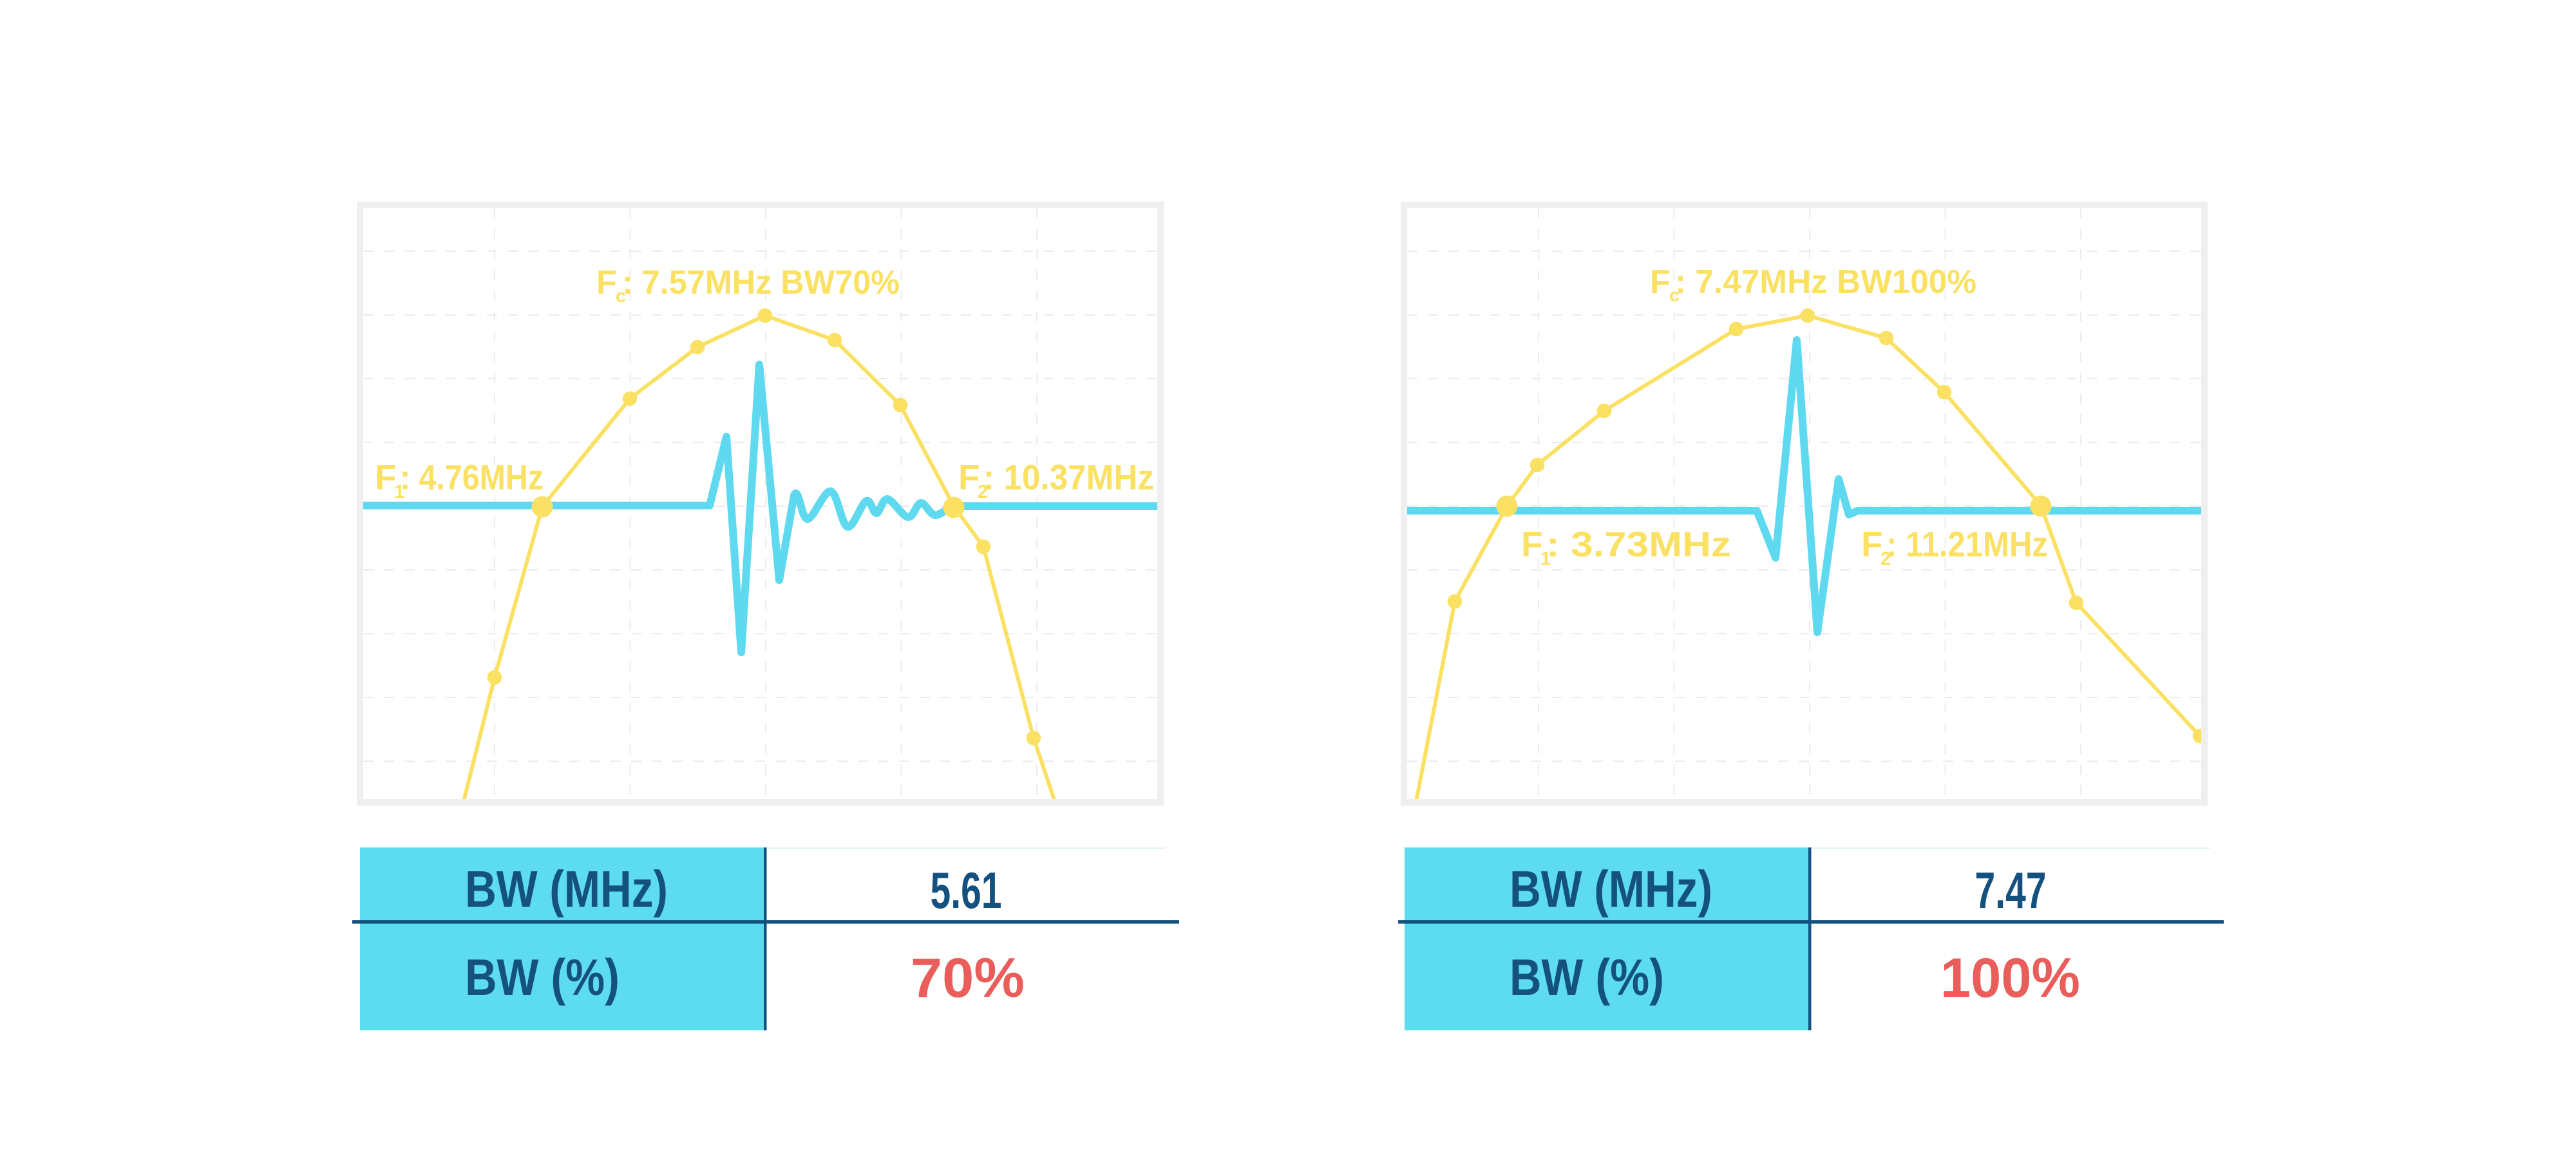 The image size is (2576, 1154). Describe the element at coordinates (1967, 544) in the screenshot. I see `svg-text:: 11.21MHz: : 11.21MHz` at that location.